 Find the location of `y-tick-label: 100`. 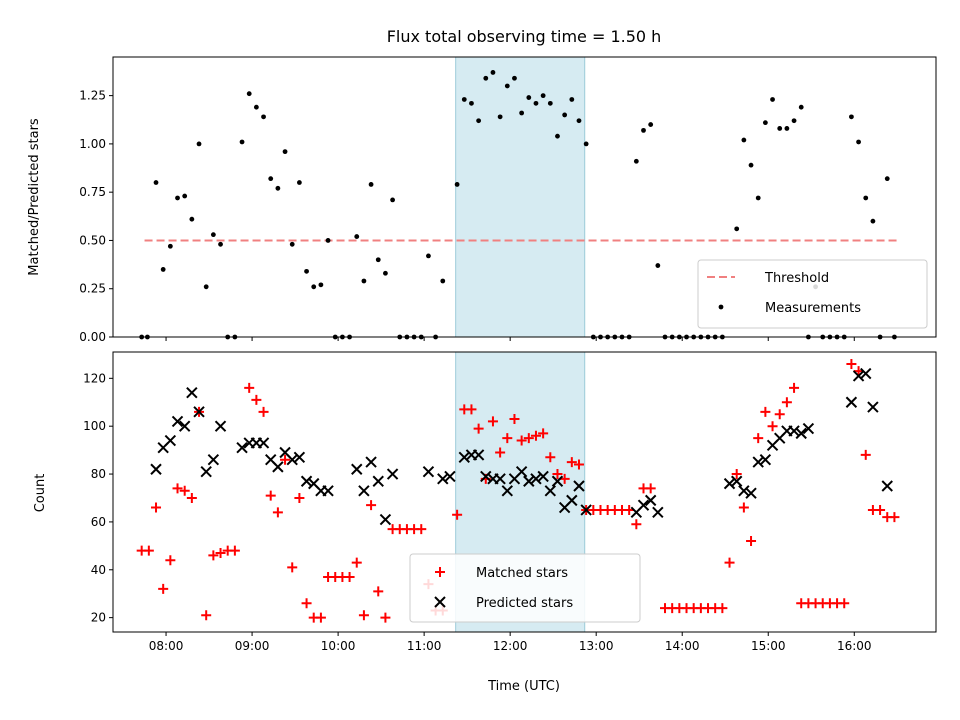

y-tick-label: 100 is located at coordinates (94, 426).